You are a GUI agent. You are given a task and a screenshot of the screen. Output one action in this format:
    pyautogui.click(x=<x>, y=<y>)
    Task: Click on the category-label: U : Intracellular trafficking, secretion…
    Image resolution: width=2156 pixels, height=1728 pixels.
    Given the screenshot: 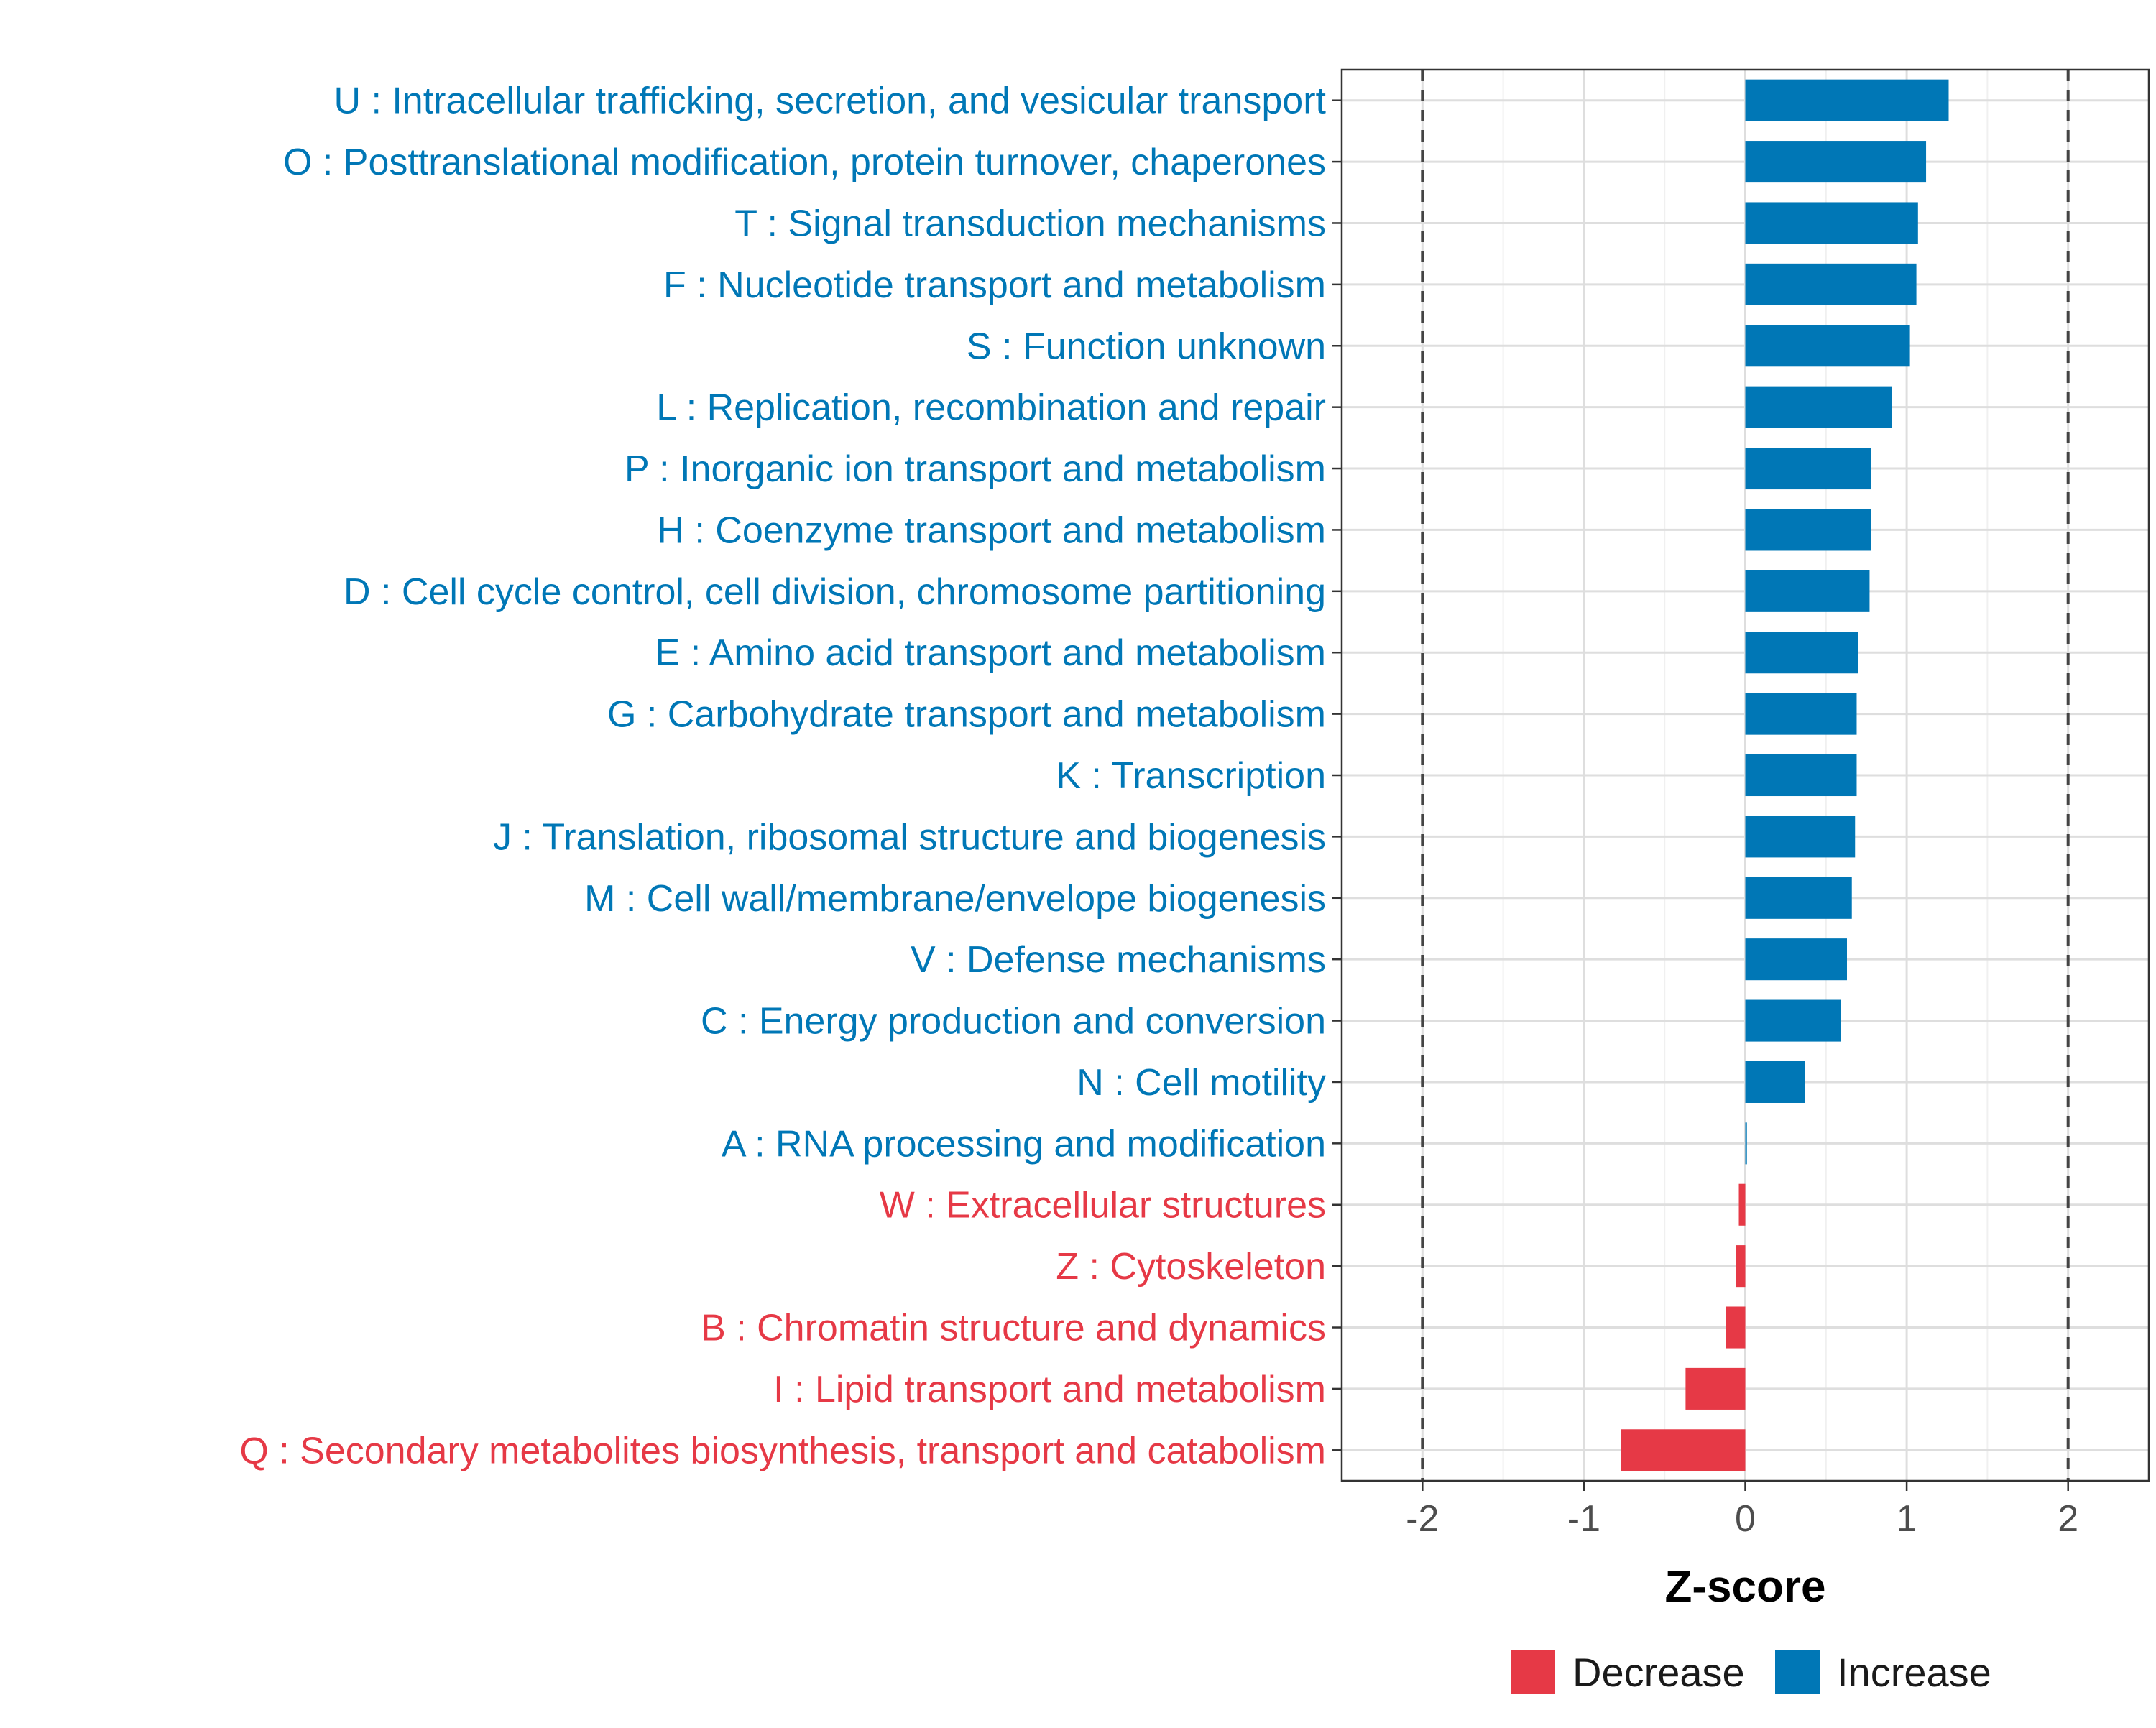 What is the action you would take?
    pyautogui.click(x=829, y=101)
    